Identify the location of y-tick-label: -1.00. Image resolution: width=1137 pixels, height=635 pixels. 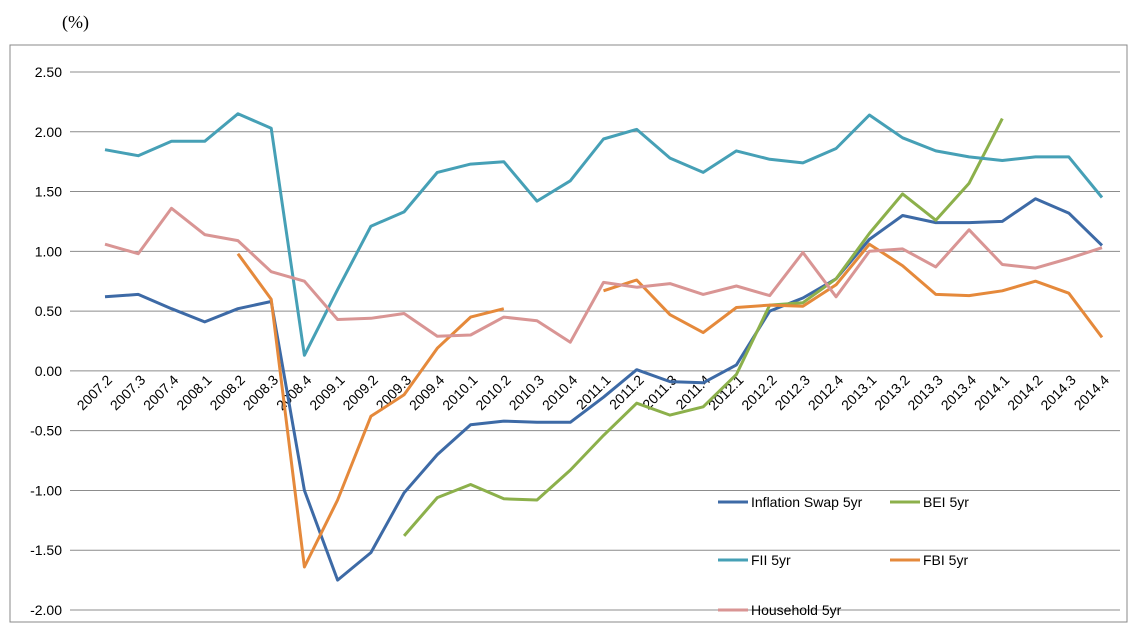
(46, 490).